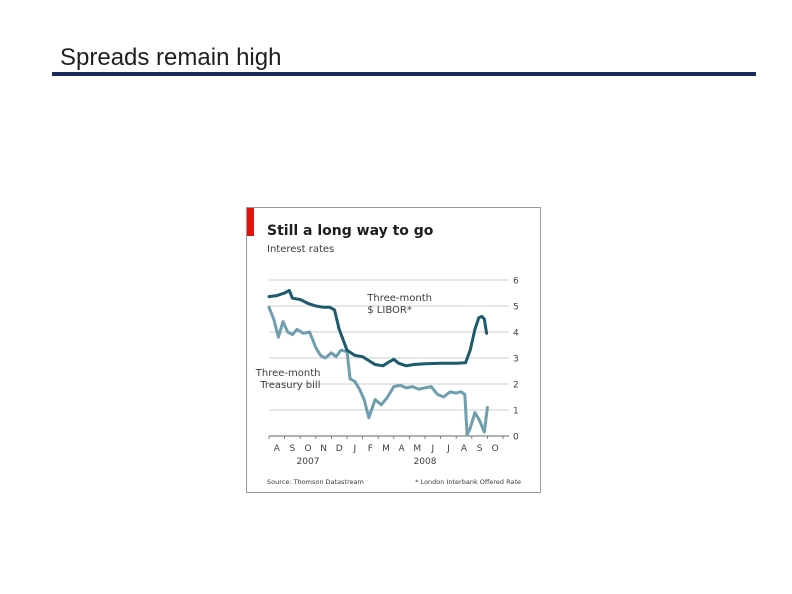 Image resolution: width=792 pixels, height=594 pixels. I want to click on y-tick-label: 6, so click(516, 282).